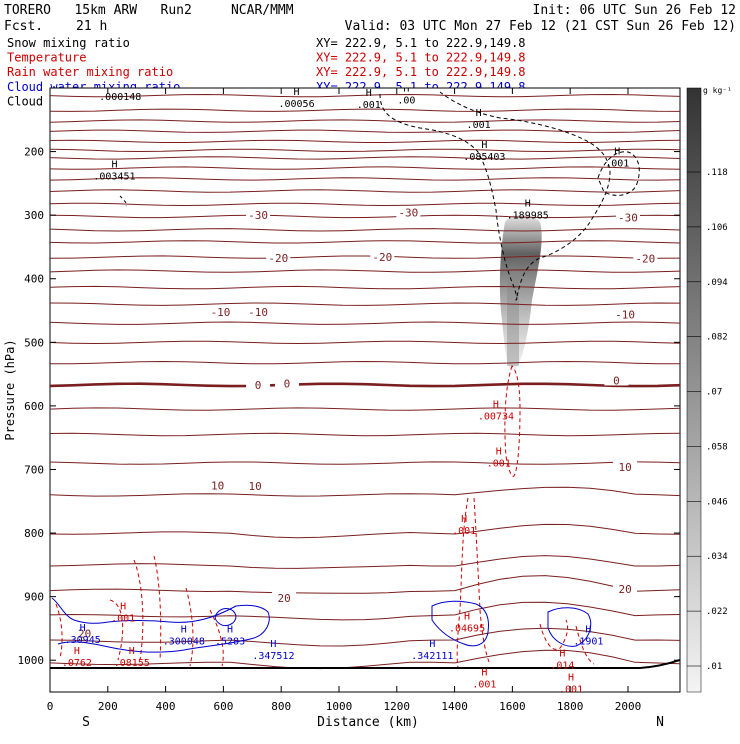 This screenshot has width=740, height=744. Describe the element at coordinates (406, 100) in the screenshot. I see `maximum-label: .00` at that location.